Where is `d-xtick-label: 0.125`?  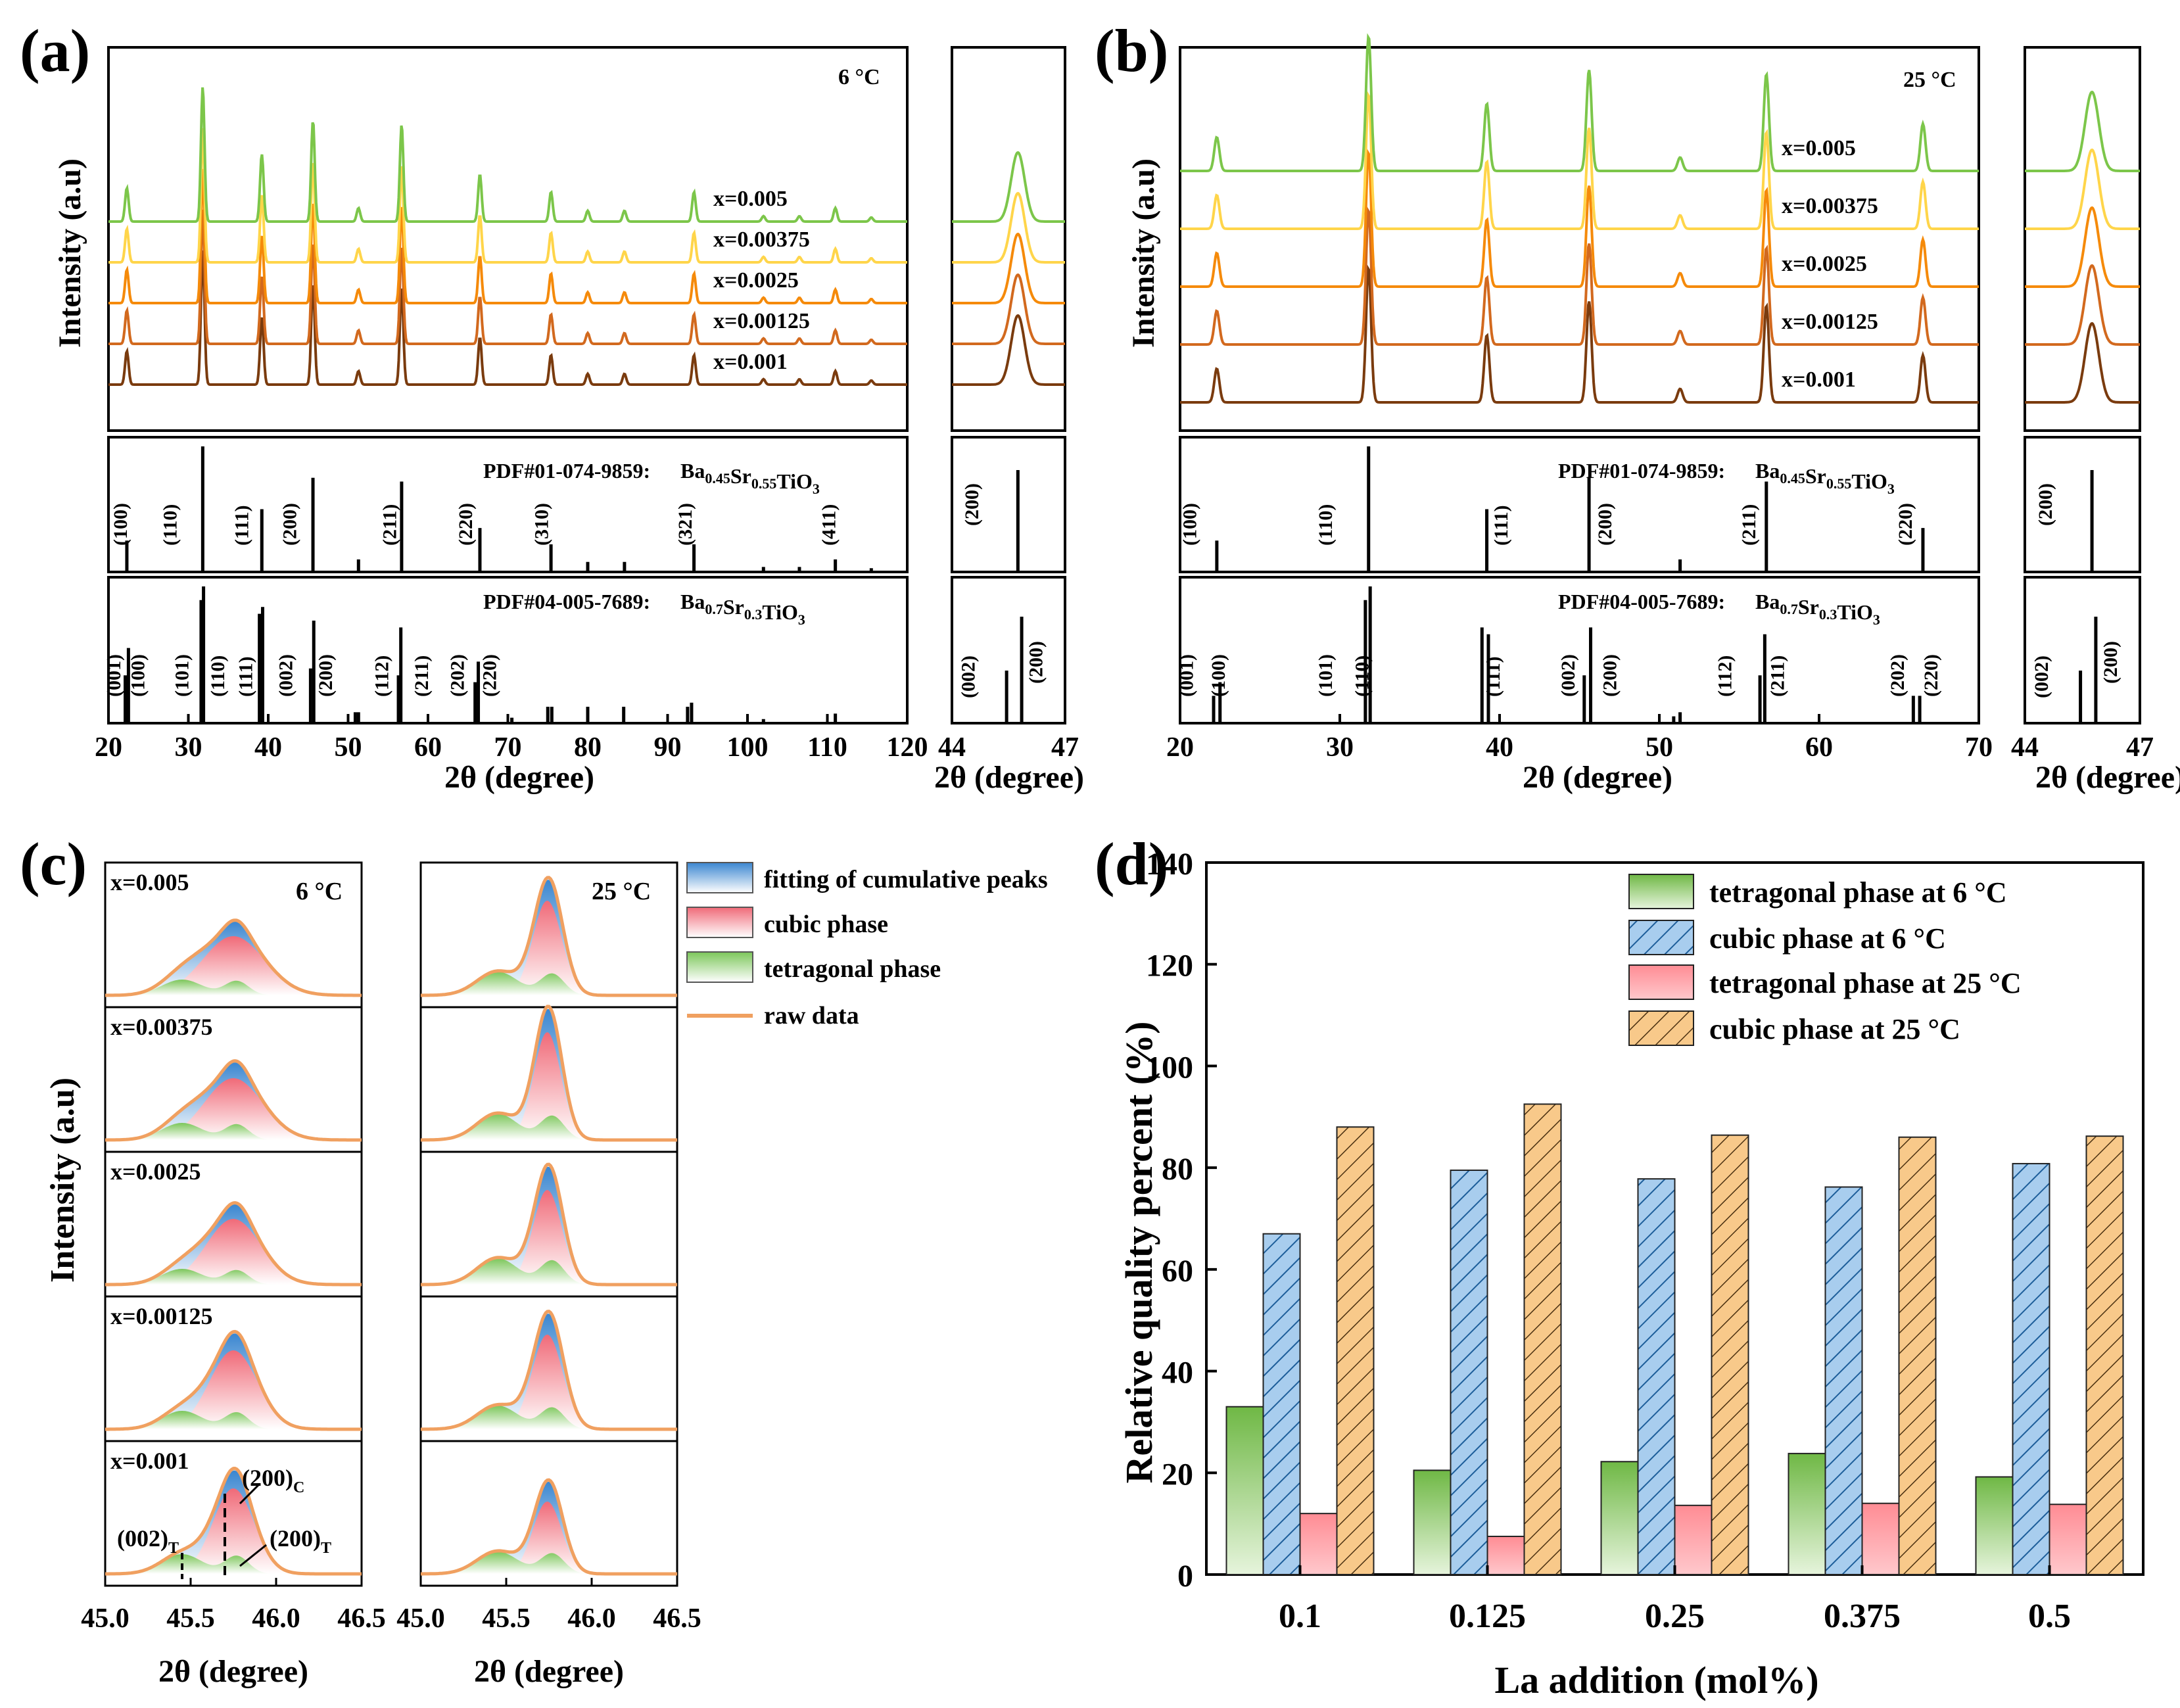
d-xtick-label: 0.125 is located at coordinates (1487, 1616).